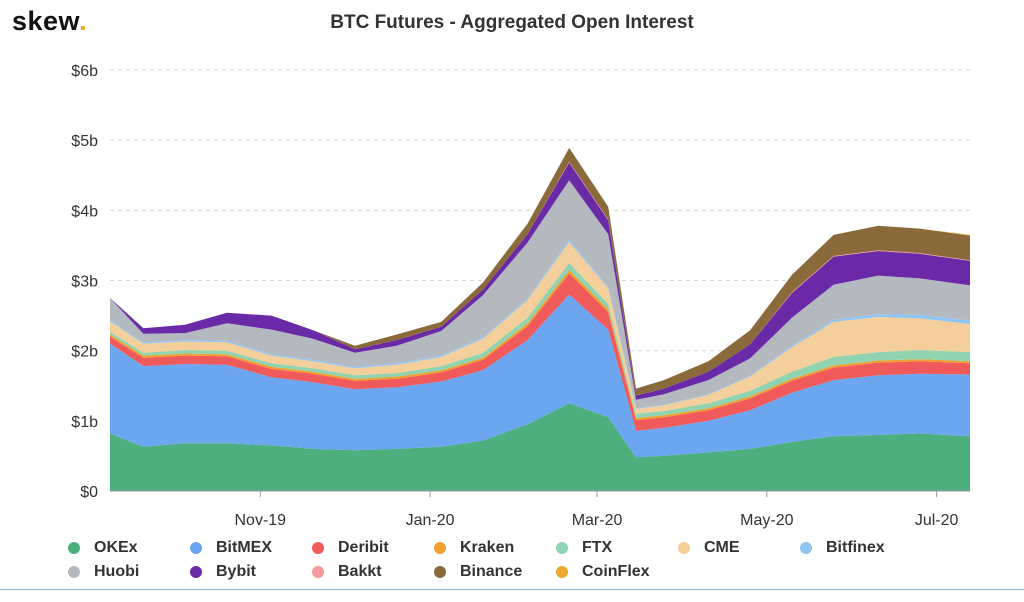  What do you see at coordinates (512, 22) in the screenshot?
I see `chart-title: BTC Futures - Aggregated Open Interest` at bounding box center [512, 22].